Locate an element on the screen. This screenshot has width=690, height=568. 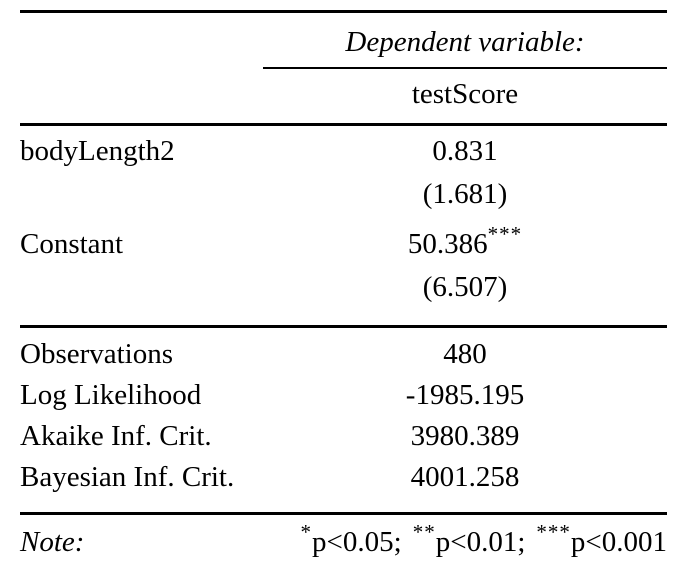
std-error-value: (1.681) is located at coordinates (465, 194).